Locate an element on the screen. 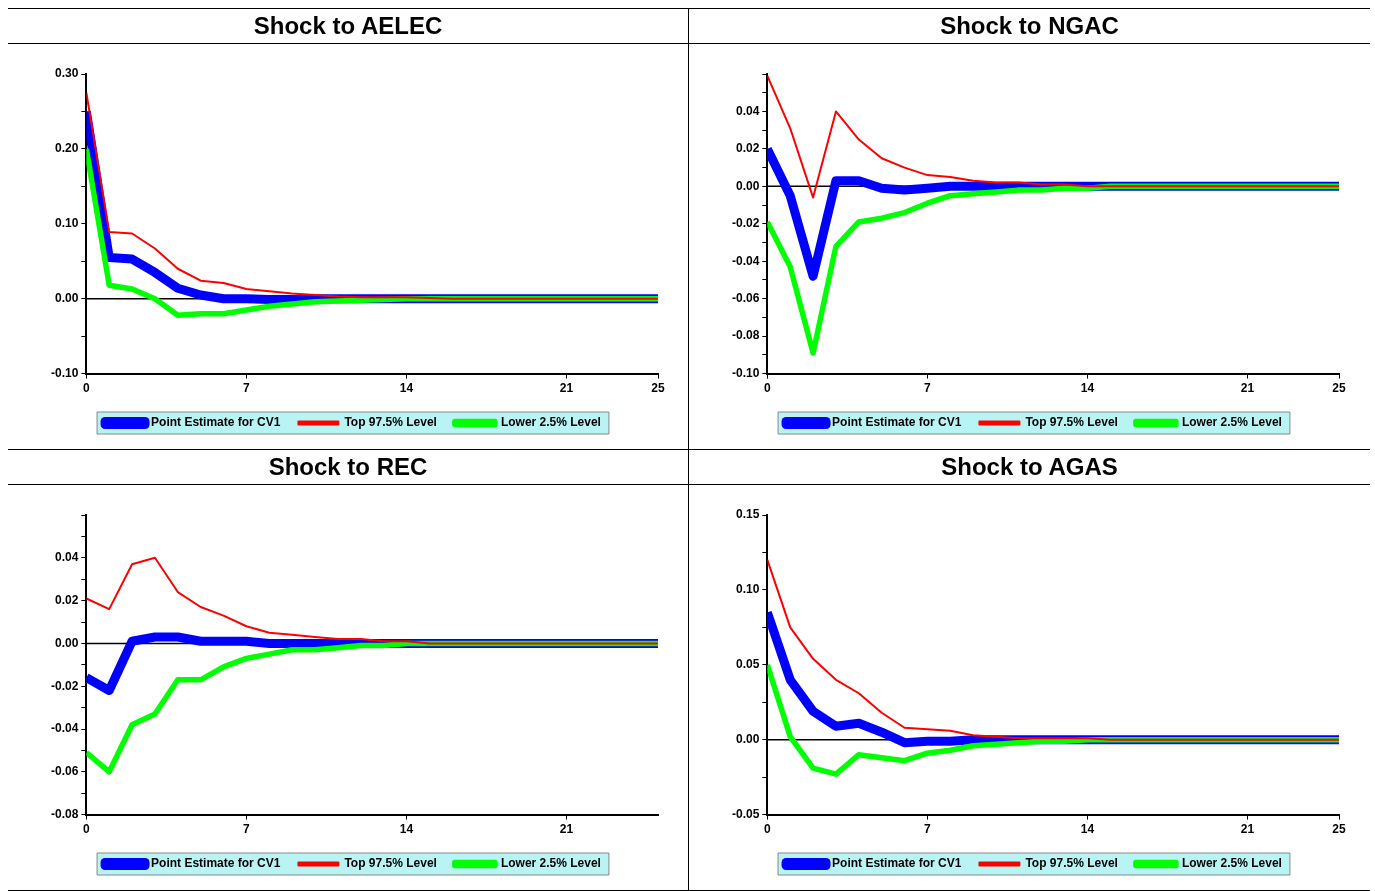  y-tick-label: 0.05 is located at coordinates (747, 664).